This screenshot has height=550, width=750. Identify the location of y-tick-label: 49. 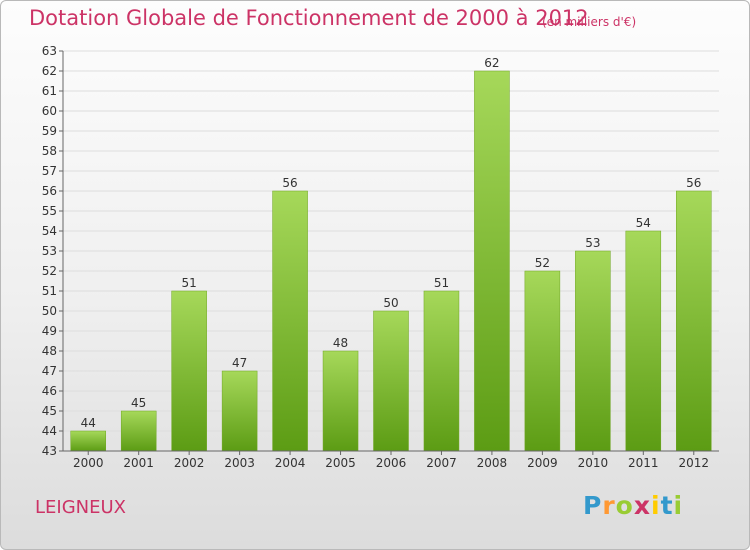
(49, 331).